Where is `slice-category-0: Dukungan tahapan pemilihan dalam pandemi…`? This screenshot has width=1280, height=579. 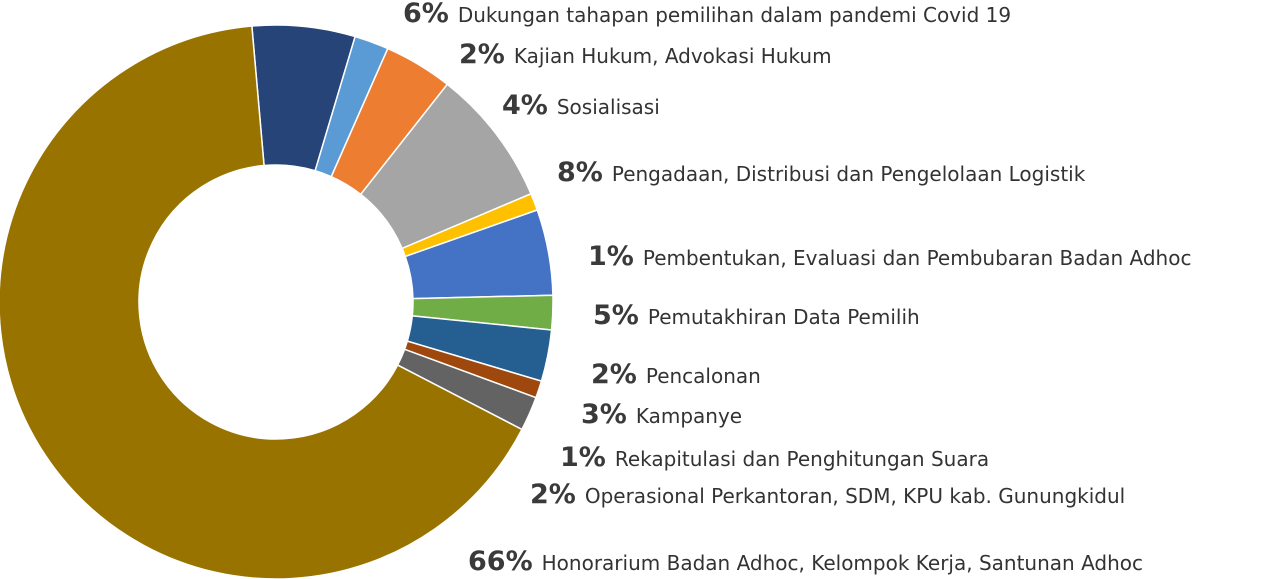
slice-category-0: Dukungan tahapan pemilihan dalam pandemi… is located at coordinates (734, 15).